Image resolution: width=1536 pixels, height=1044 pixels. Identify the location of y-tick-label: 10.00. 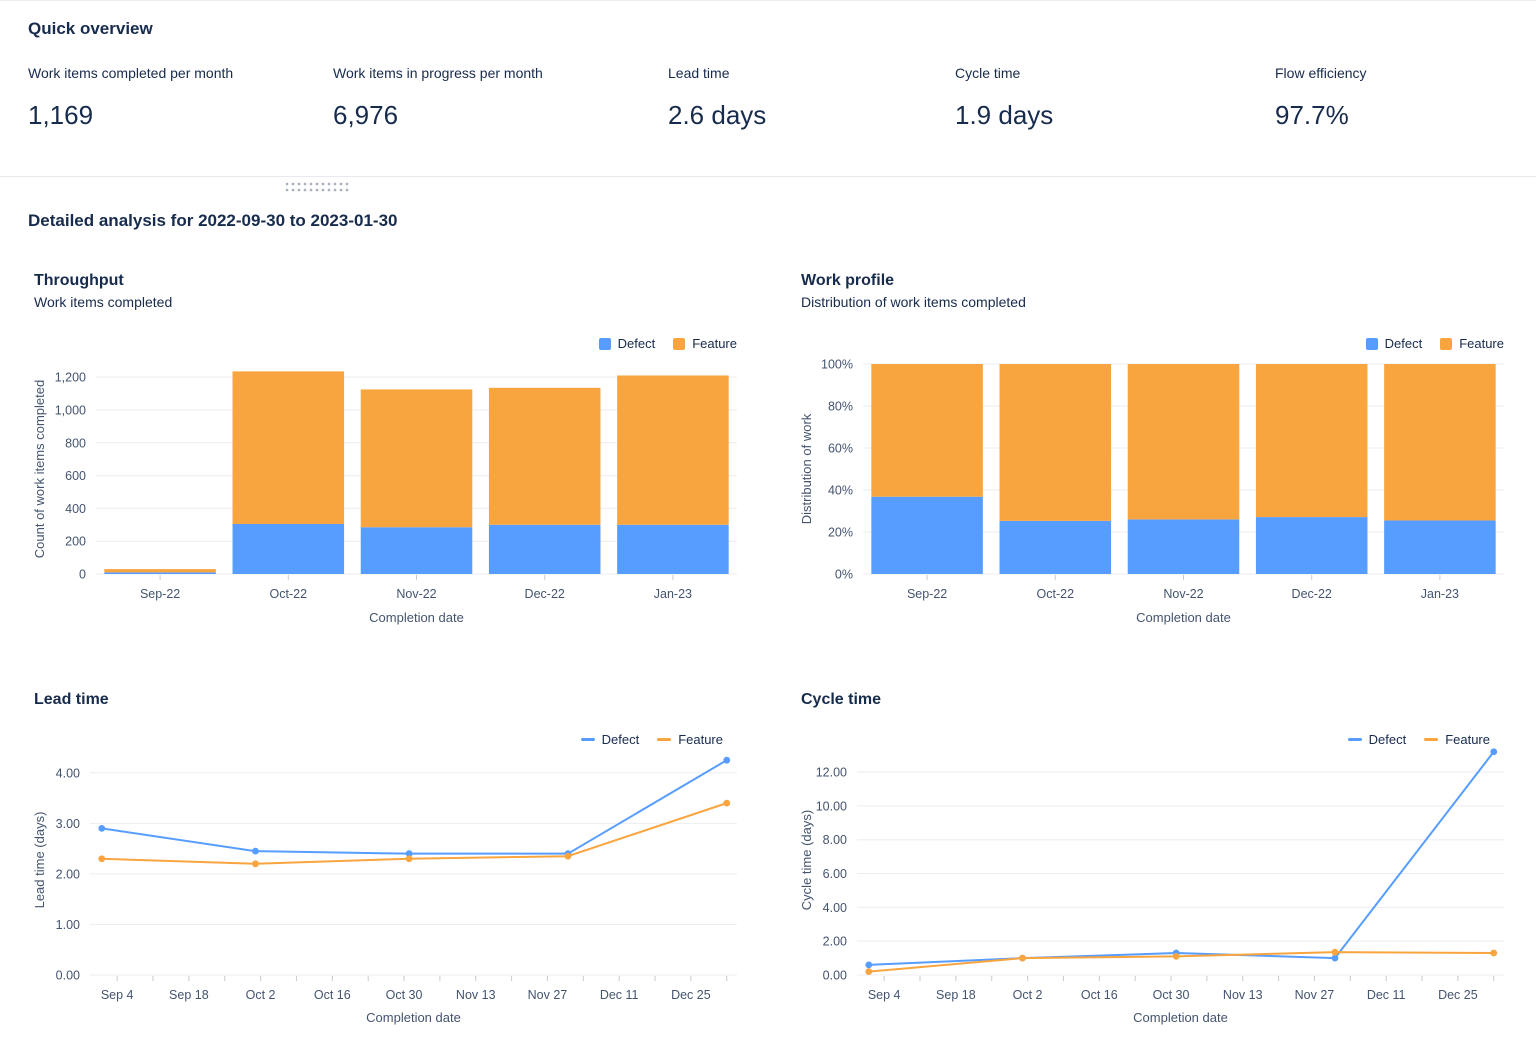
(831, 806).